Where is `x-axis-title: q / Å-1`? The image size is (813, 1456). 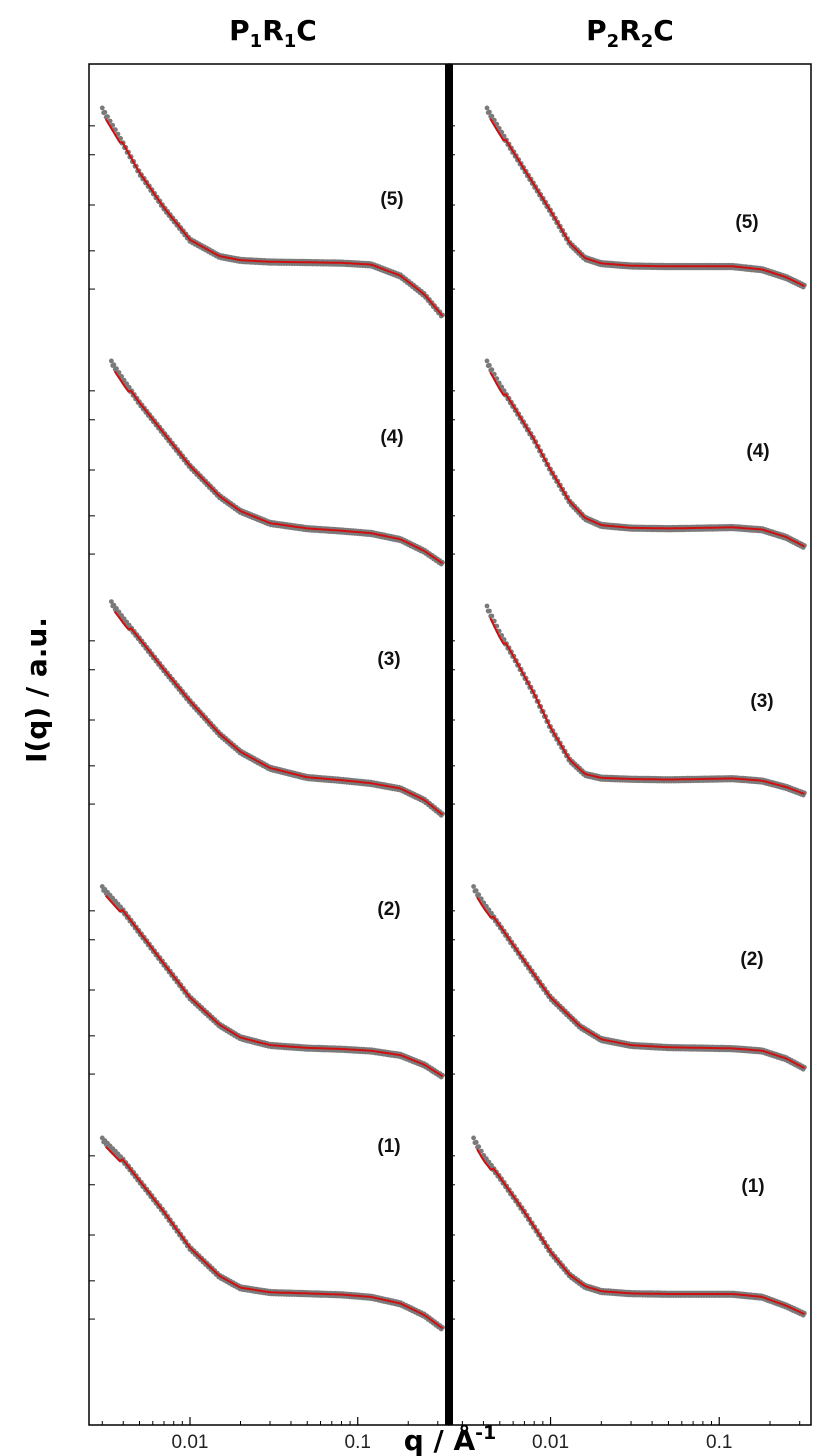
x-axis-title: q / Å-1 is located at coordinates (450, 1439).